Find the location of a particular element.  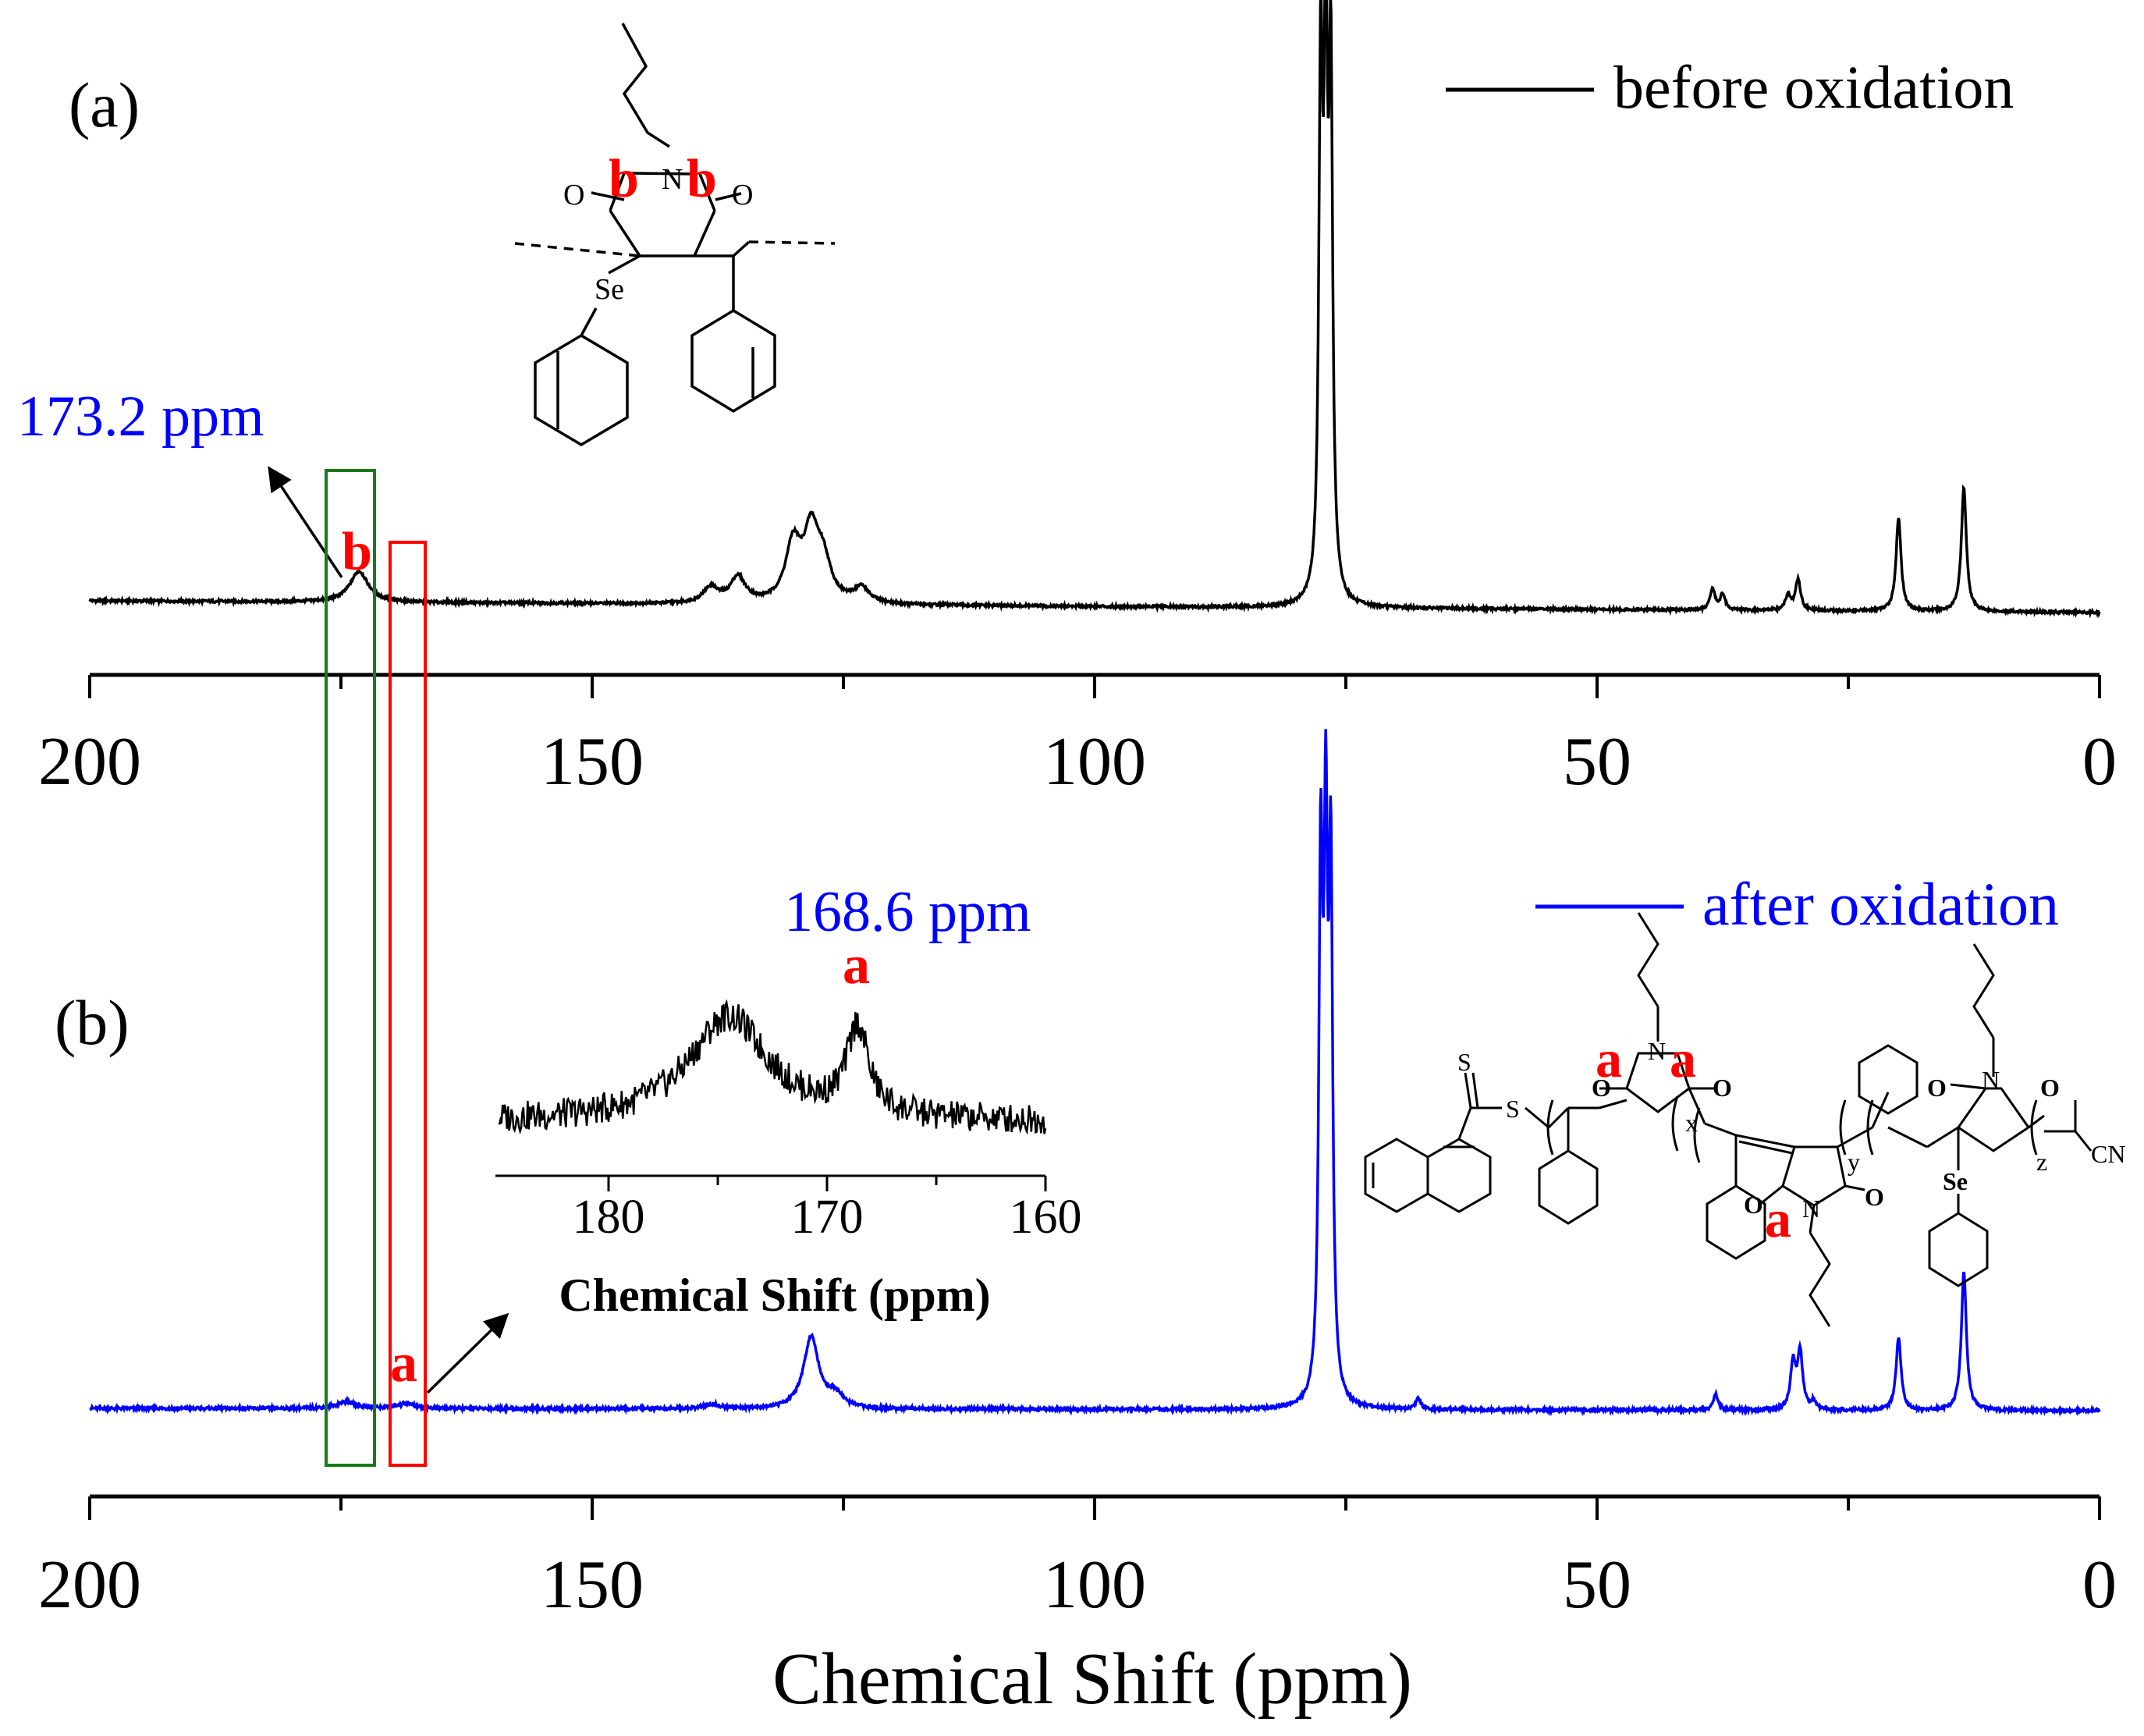

annotation-168-ppm: 168.6 ppm is located at coordinates (907, 912).